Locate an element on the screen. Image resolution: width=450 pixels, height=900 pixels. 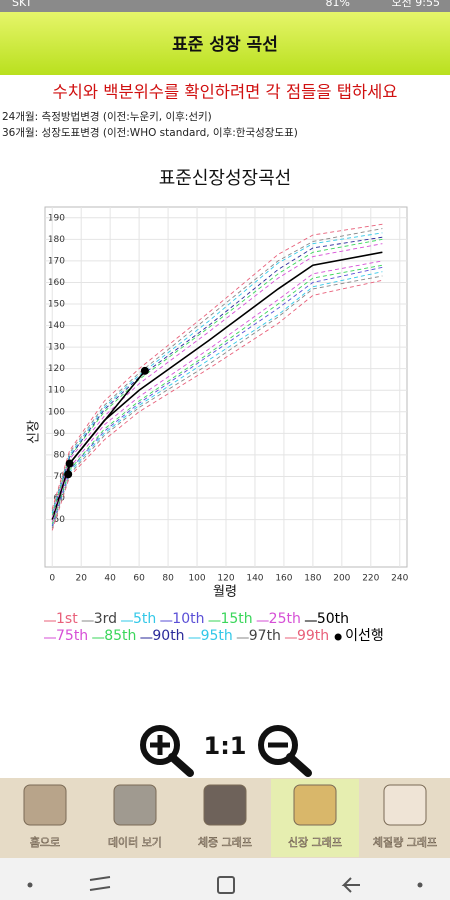
nav-back is located at coordinates (350, 885).